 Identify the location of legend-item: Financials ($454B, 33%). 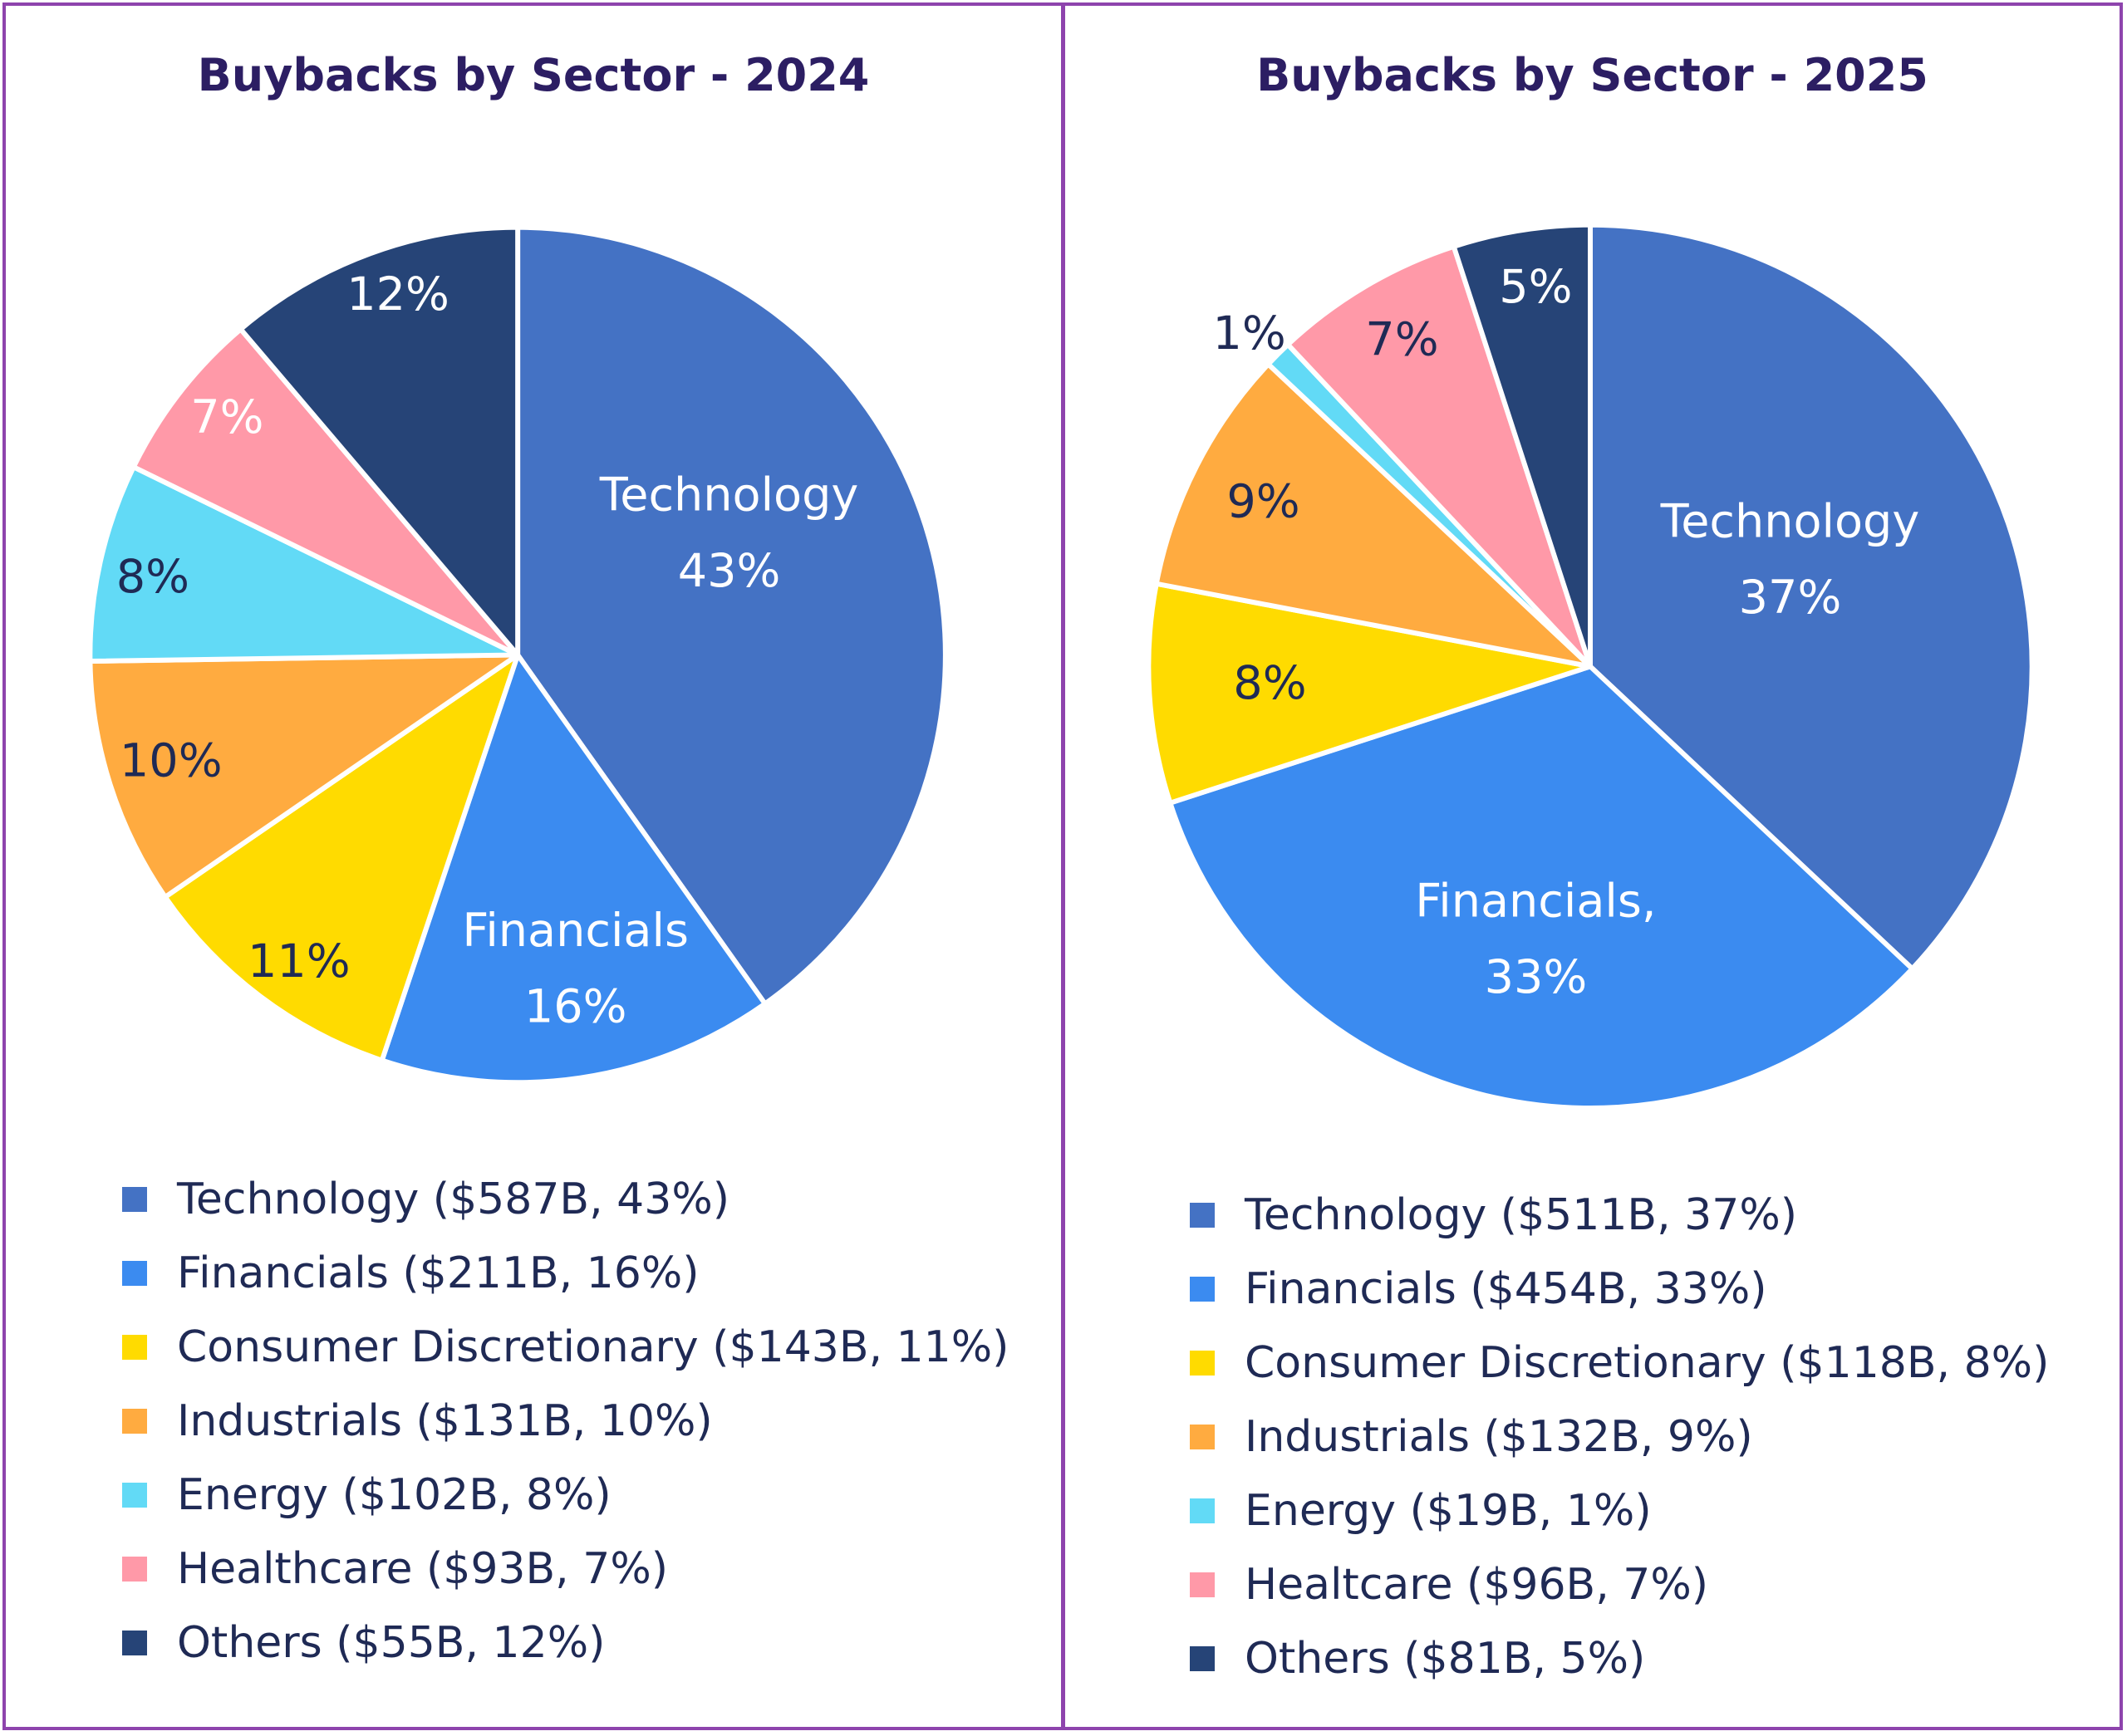
(1619, 1289).